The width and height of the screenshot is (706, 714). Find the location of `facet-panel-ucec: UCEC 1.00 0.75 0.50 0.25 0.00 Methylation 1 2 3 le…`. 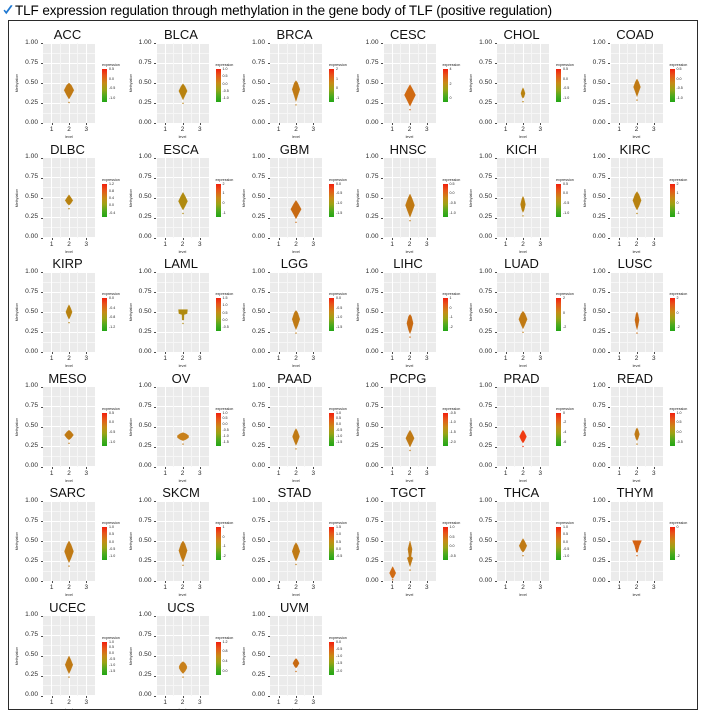

facet-panel-ucec: UCEC 1.00 0.75 0.50 0.25 0.00 Methylation 1 2 3 le… is located at coordinates (67, 655).